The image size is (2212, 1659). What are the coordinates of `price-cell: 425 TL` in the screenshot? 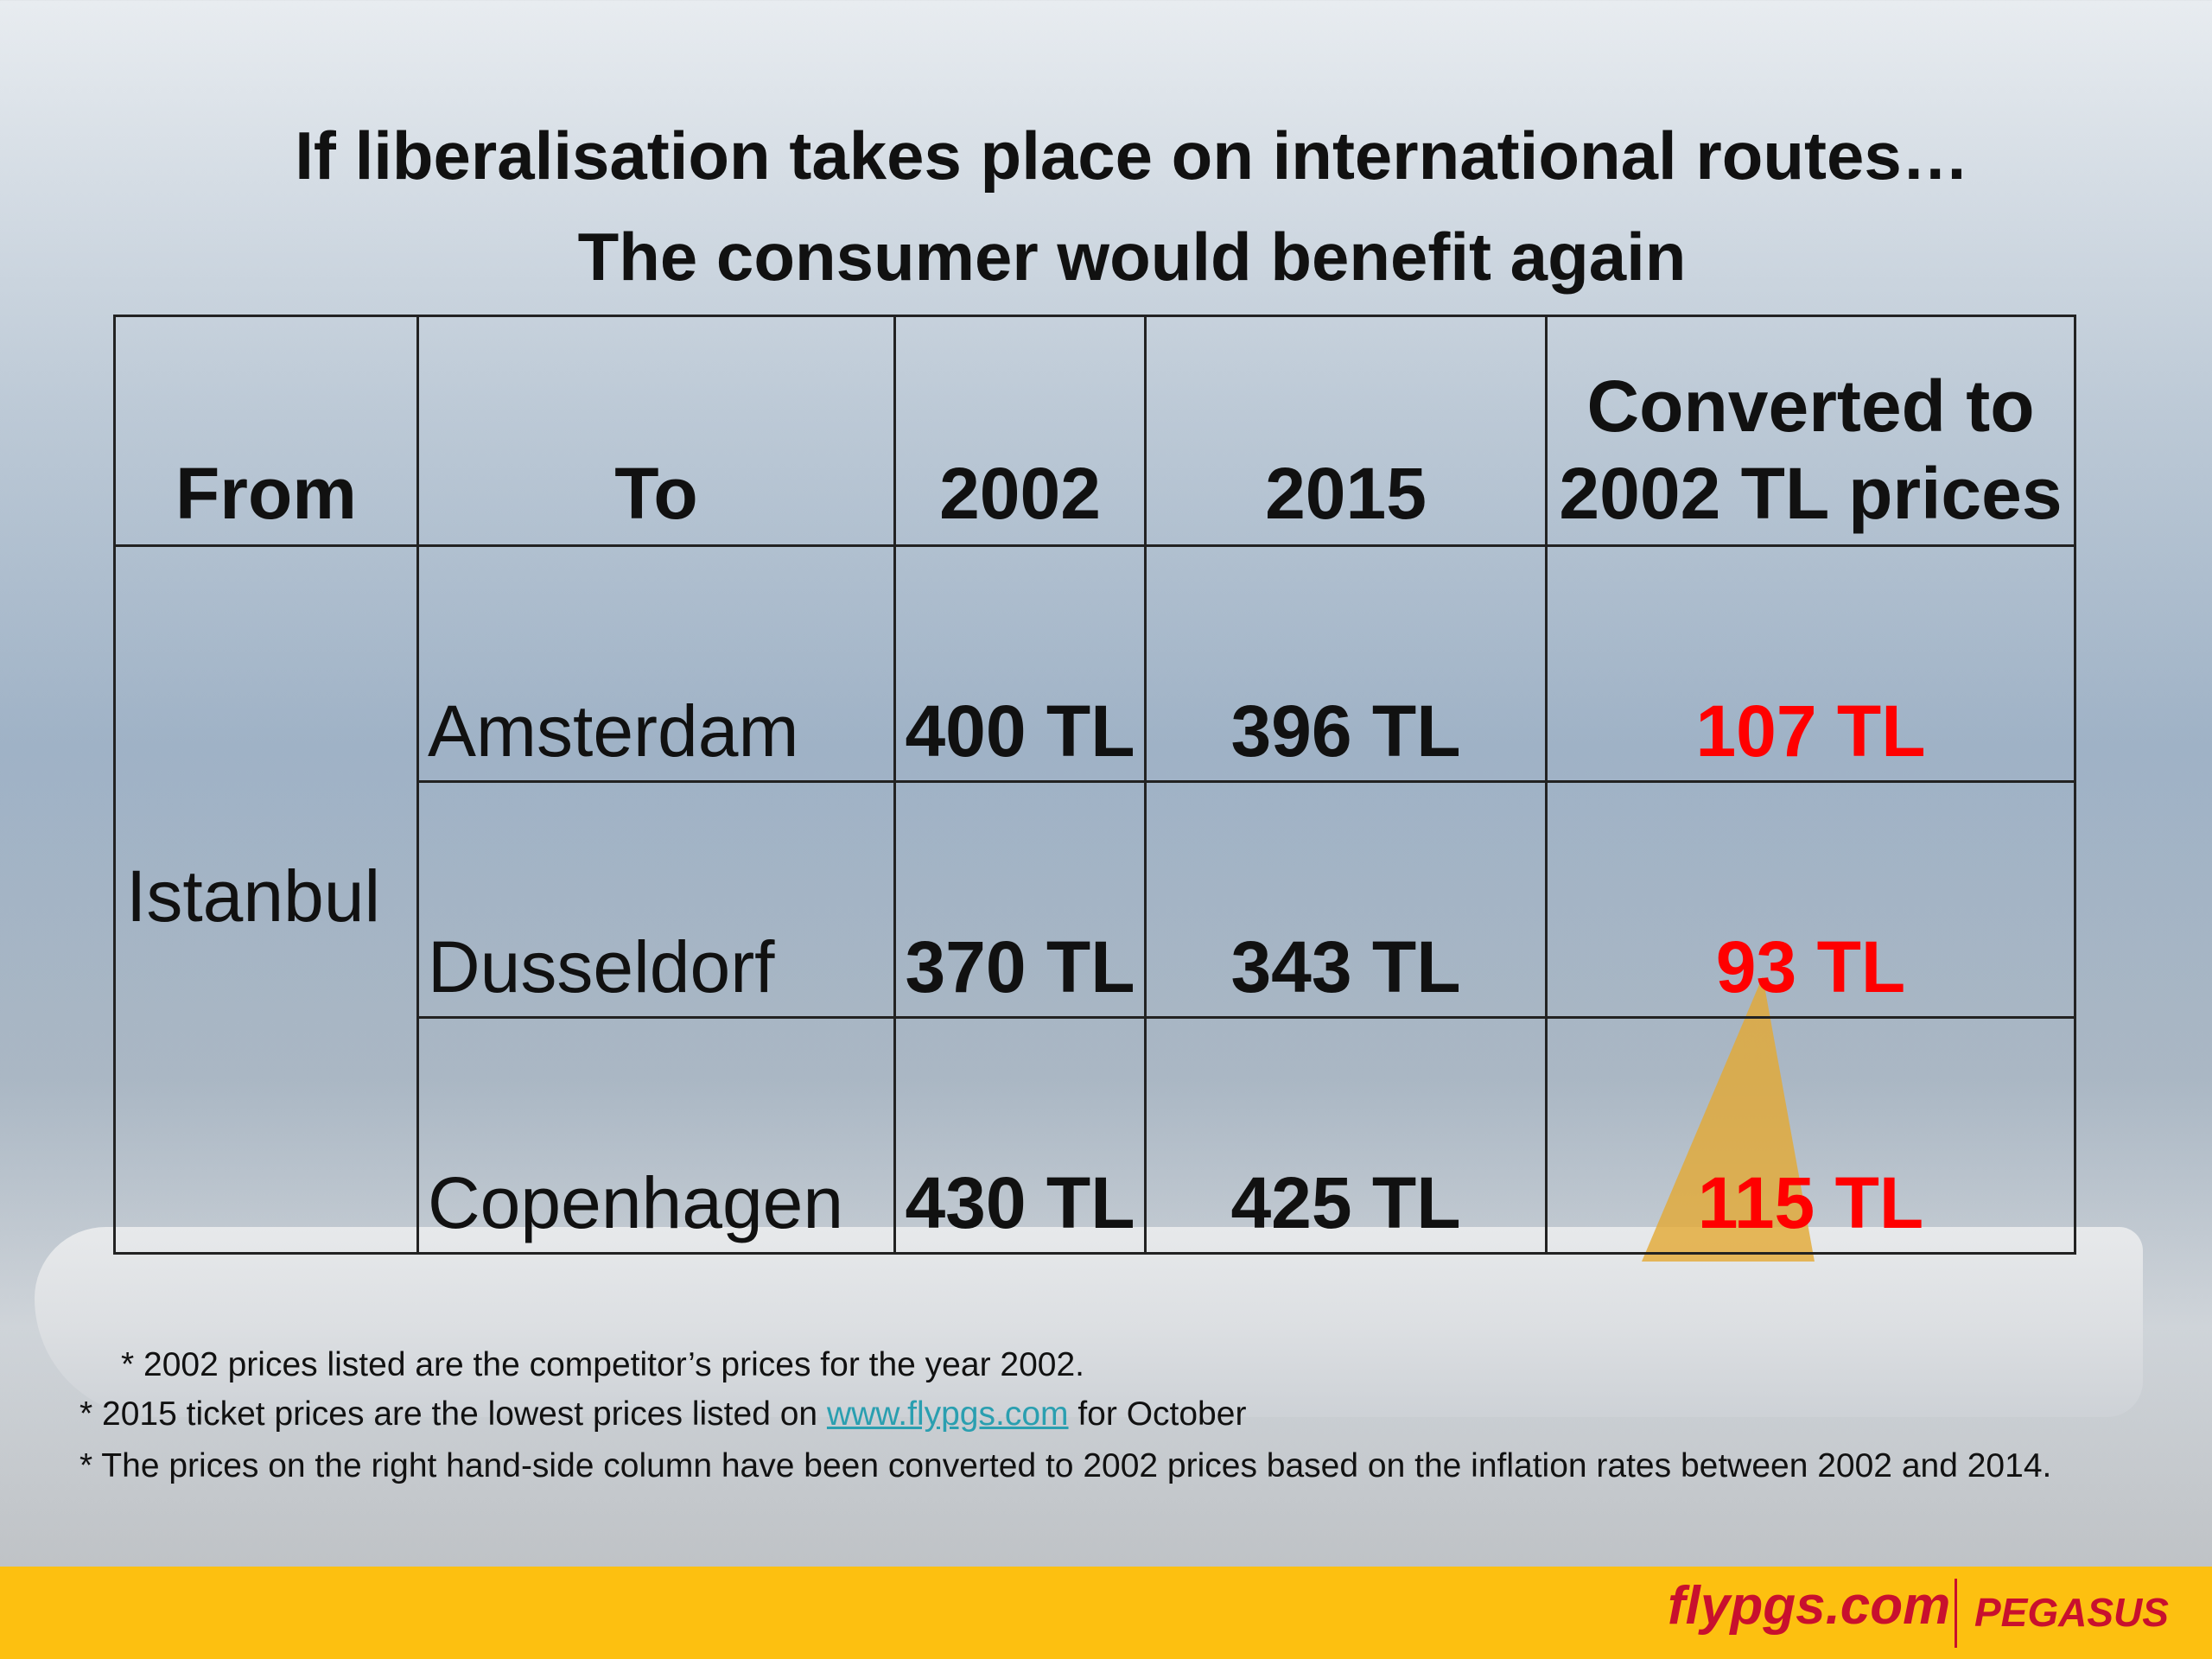 It's located at (1346, 1135).